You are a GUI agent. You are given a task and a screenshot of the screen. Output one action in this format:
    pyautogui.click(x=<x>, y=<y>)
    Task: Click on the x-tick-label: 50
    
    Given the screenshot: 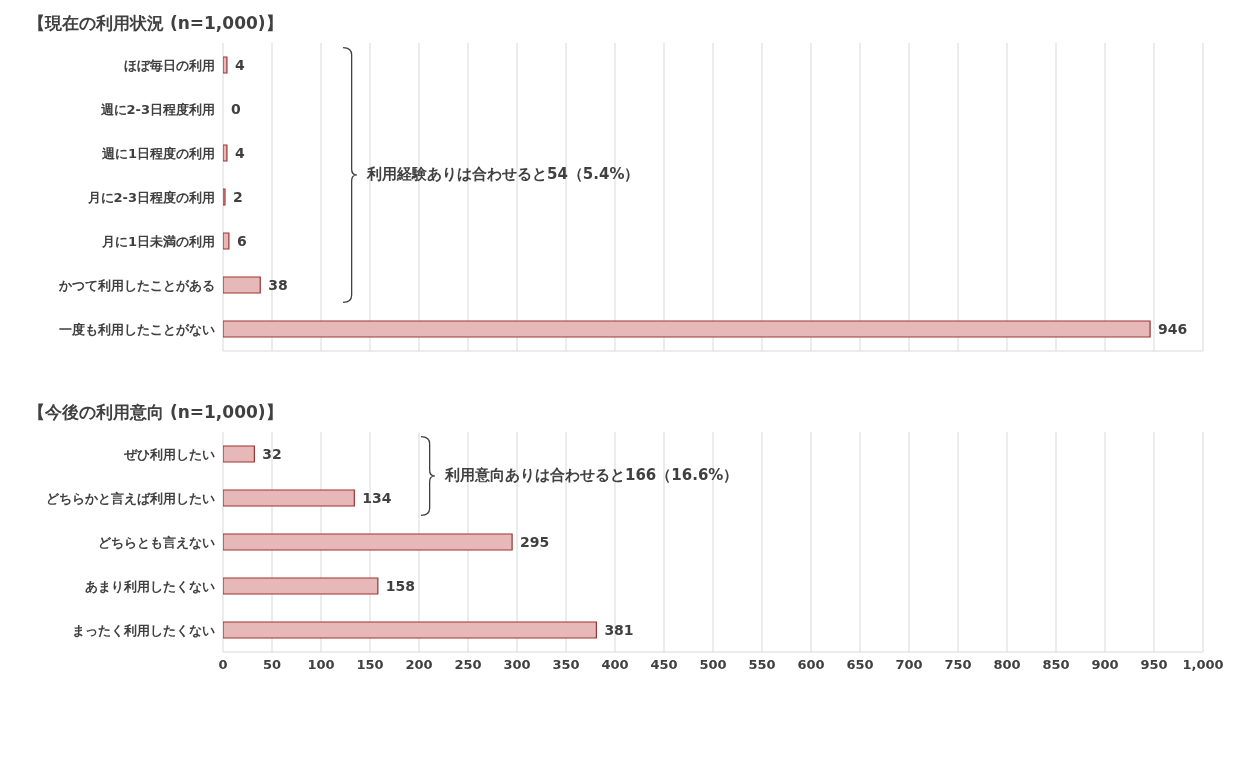 What is the action you would take?
    pyautogui.click(x=272, y=665)
    